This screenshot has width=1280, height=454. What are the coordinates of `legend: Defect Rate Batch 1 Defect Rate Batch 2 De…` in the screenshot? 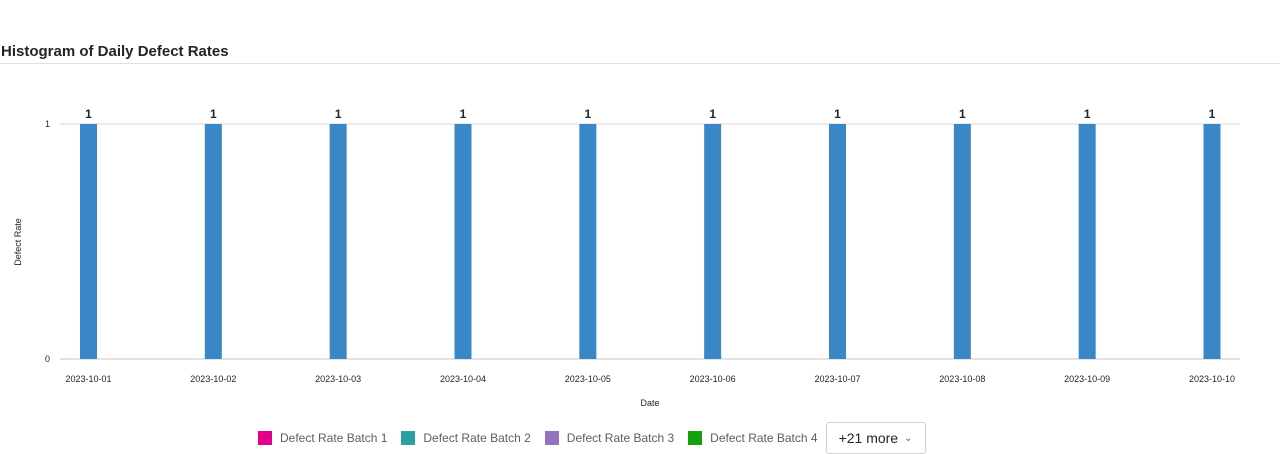 It's located at (592, 438).